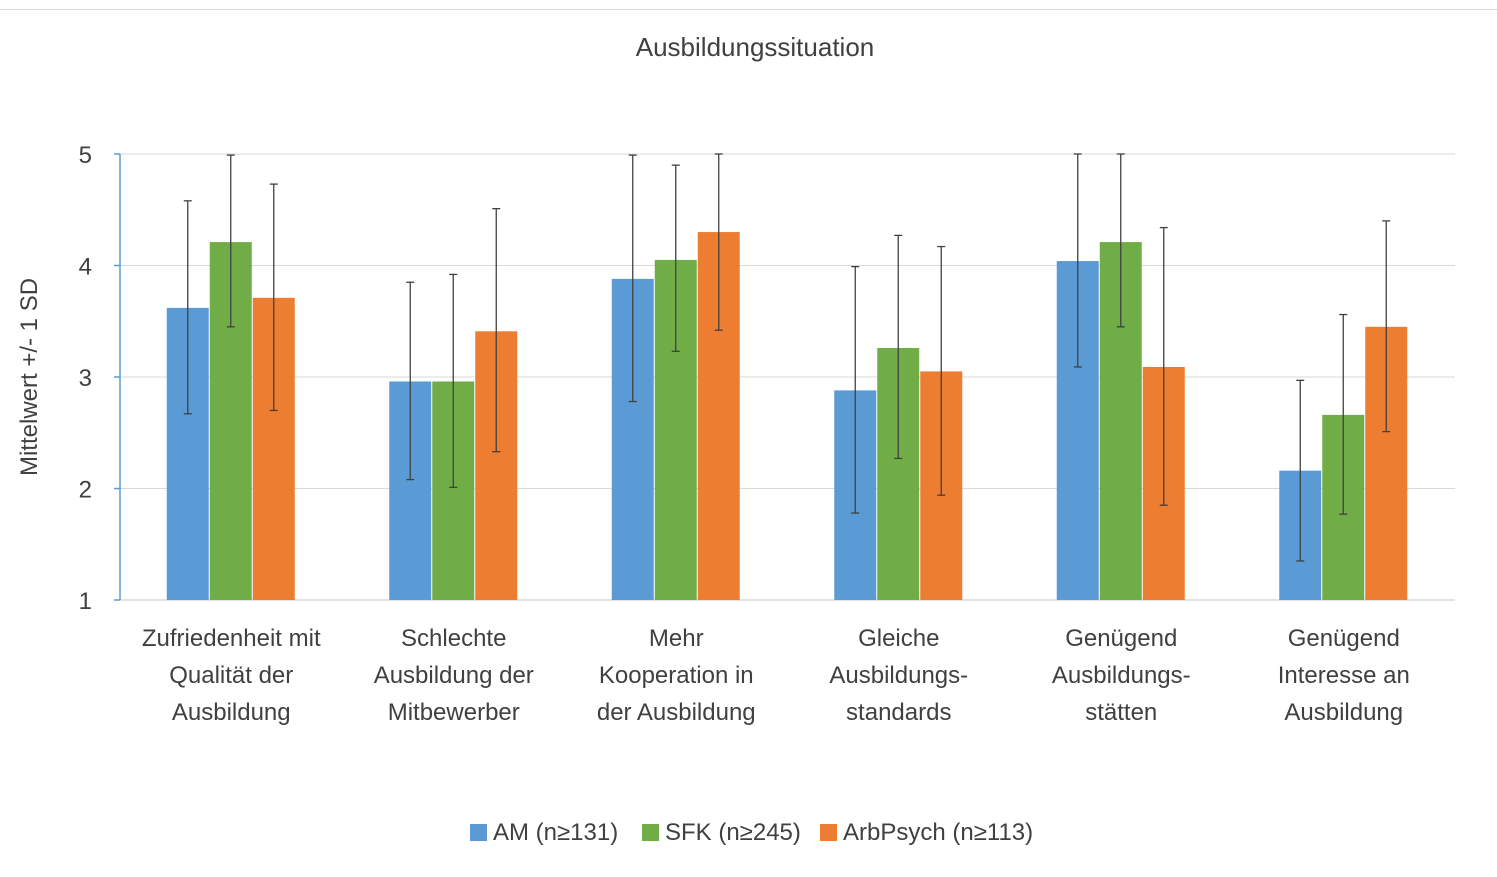  I want to click on x-category-label-line: der Ausbildung, so click(676, 712).